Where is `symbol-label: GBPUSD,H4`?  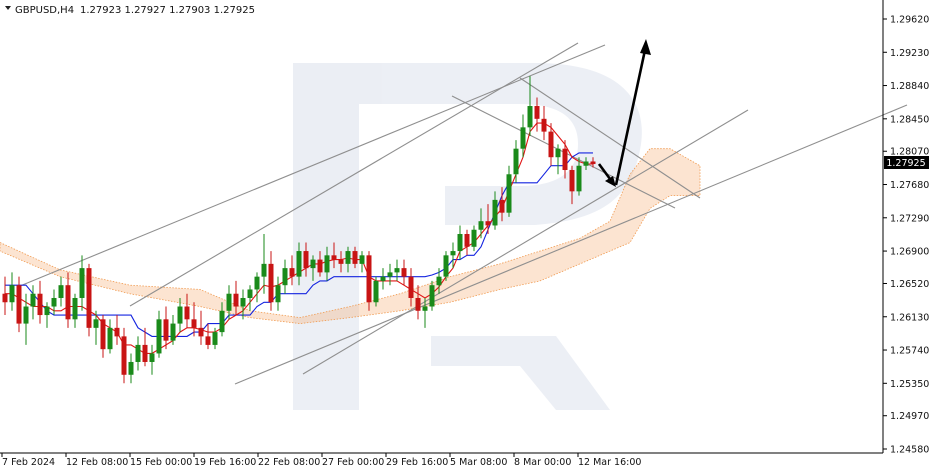 symbol-label: GBPUSD,H4 is located at coordinates (44, 10).